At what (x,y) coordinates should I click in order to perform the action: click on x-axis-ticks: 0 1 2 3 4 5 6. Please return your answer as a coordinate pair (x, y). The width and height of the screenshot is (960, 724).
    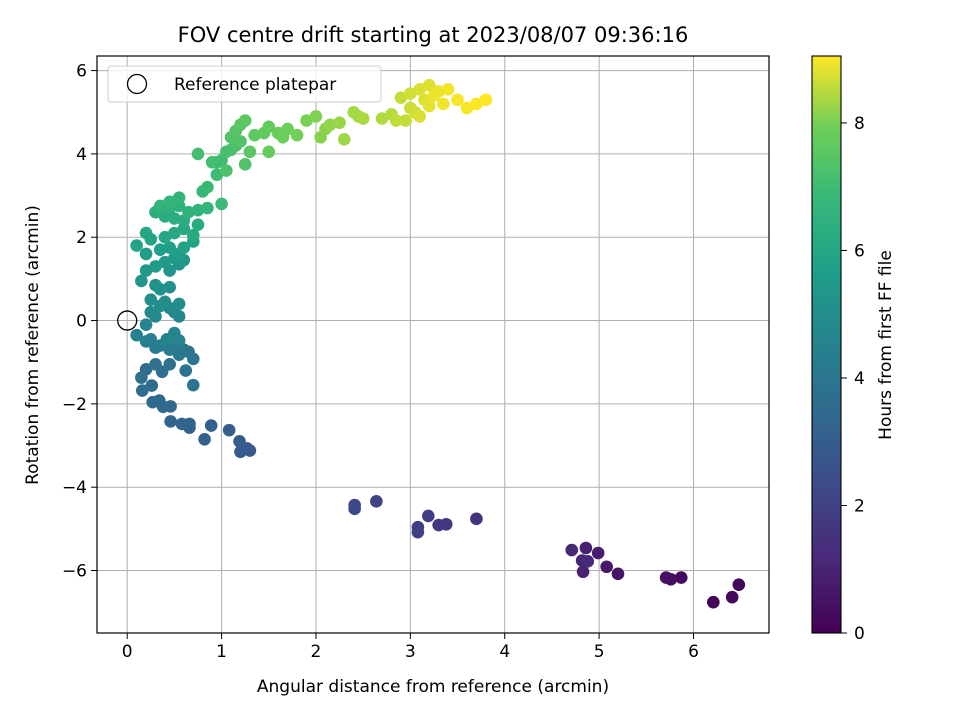
    Looking at the image, I should click on (410, 647).